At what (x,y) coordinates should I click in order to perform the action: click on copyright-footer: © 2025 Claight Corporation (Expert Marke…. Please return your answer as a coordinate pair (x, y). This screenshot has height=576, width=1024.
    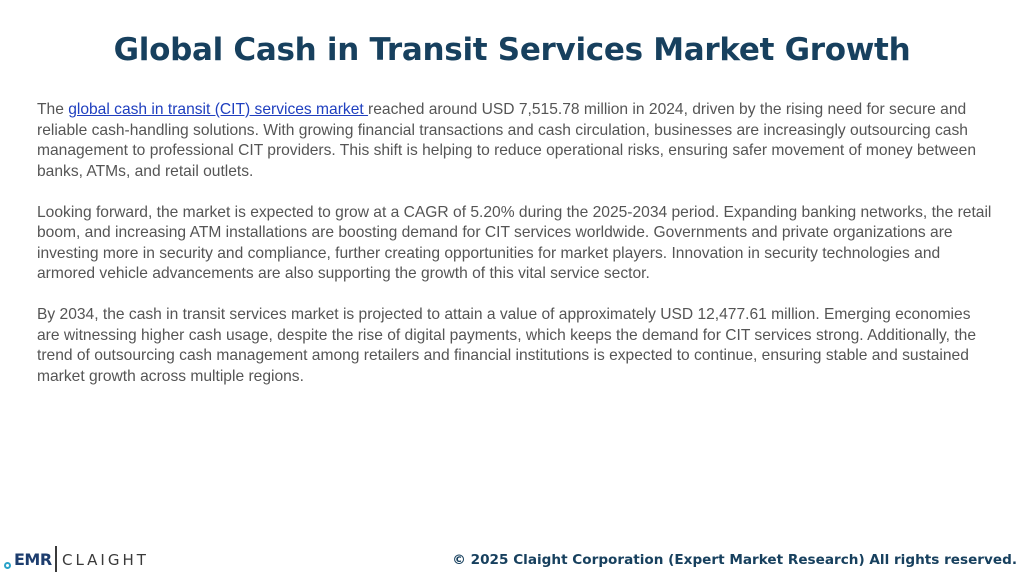
    Looking at the image, I should click on (734, 560).